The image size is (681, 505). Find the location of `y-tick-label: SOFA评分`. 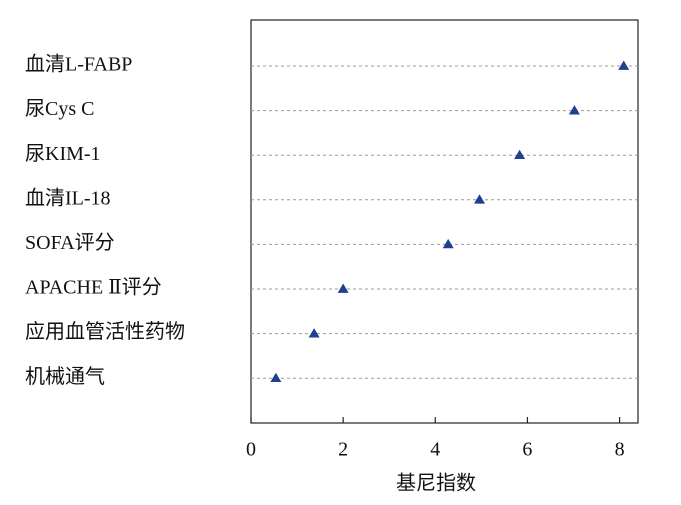

y-tick-label: SOFA评分 is located at coordinates (70, 242).